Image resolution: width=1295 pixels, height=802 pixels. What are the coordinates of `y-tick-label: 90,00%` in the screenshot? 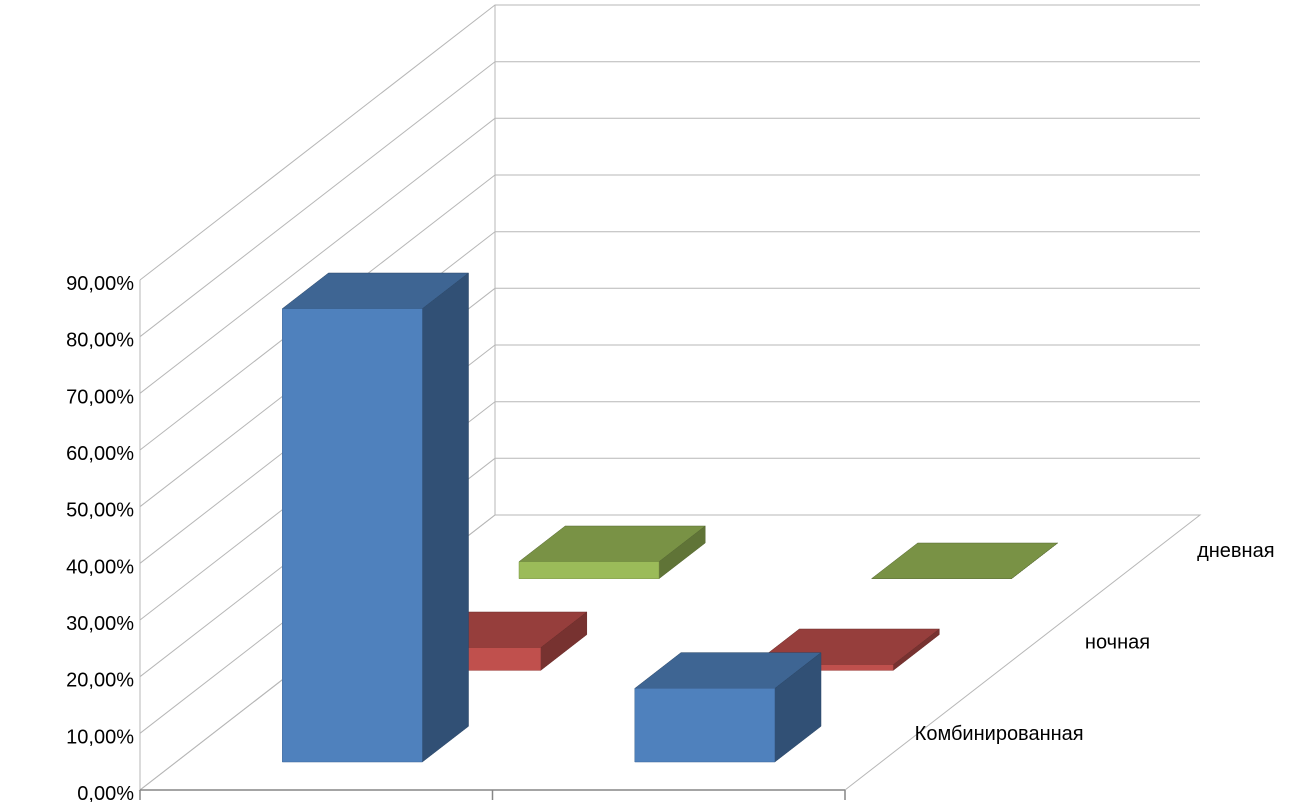 It's located at (100, 284).